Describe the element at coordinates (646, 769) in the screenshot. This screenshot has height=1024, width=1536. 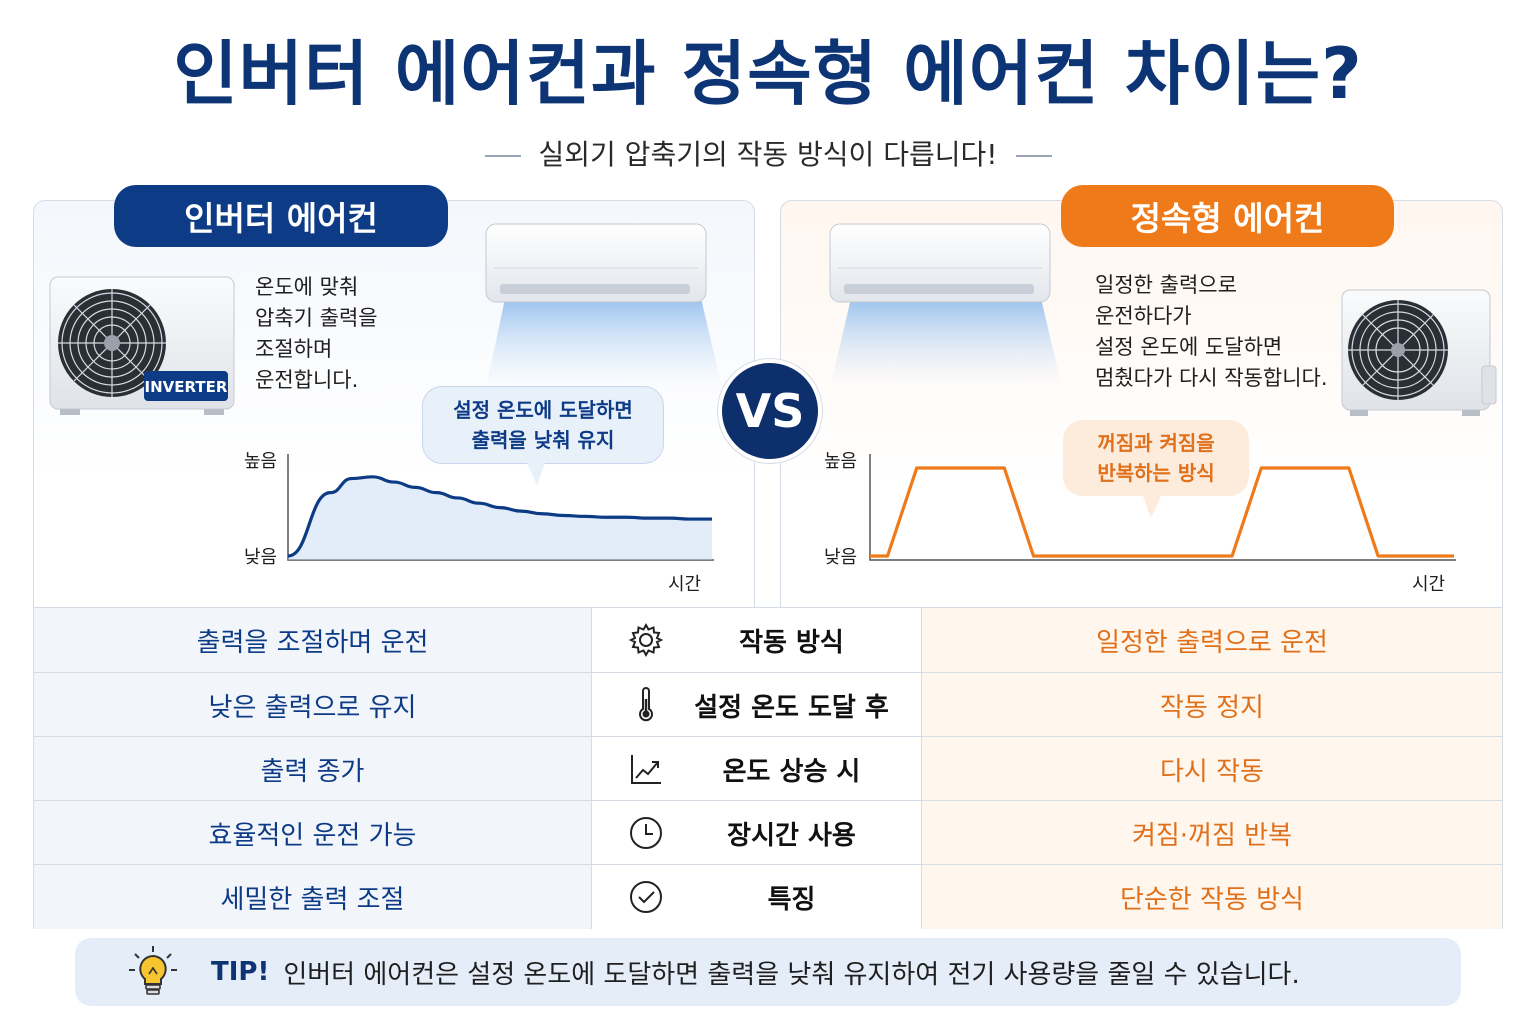
I see `trend-up-icon` at that location.